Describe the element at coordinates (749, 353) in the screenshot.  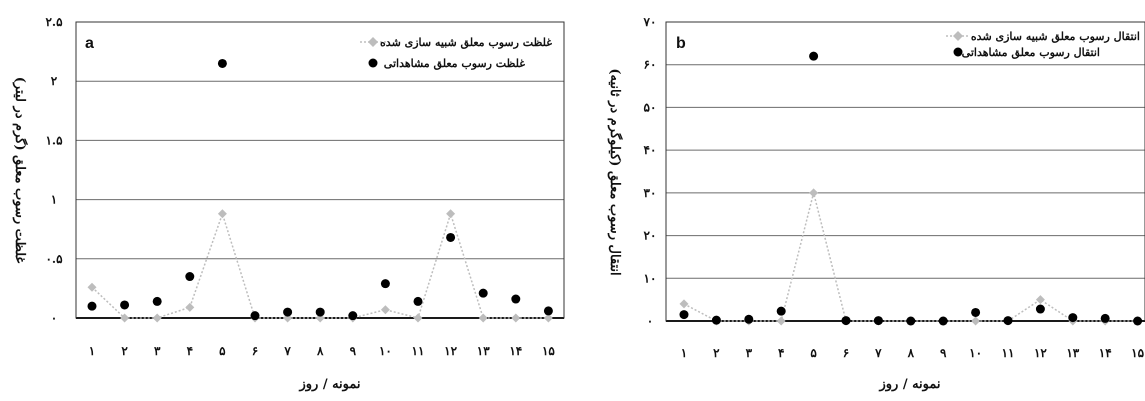
I see `x-tick-b-3: ۳` at that location.